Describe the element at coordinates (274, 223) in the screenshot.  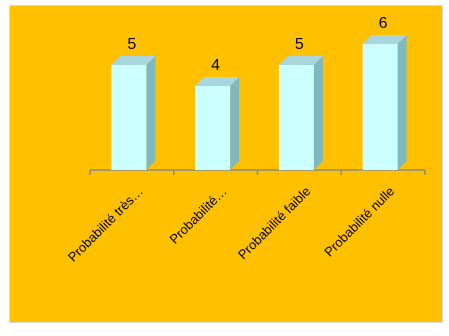
I see `x-tick-label: Probabilité faible` at that location.